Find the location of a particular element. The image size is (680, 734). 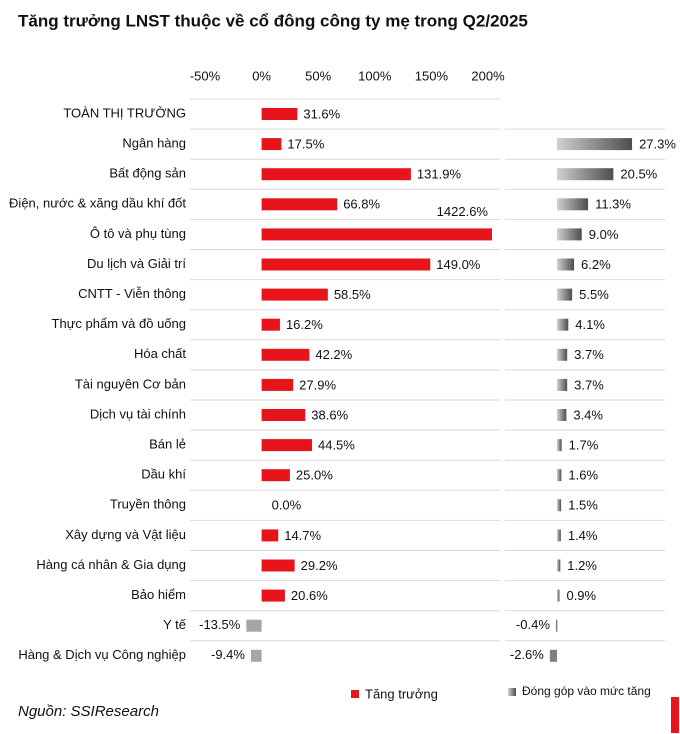

y-tick-label: CNTT - Viễn thông is located at coordinates (132, 293).